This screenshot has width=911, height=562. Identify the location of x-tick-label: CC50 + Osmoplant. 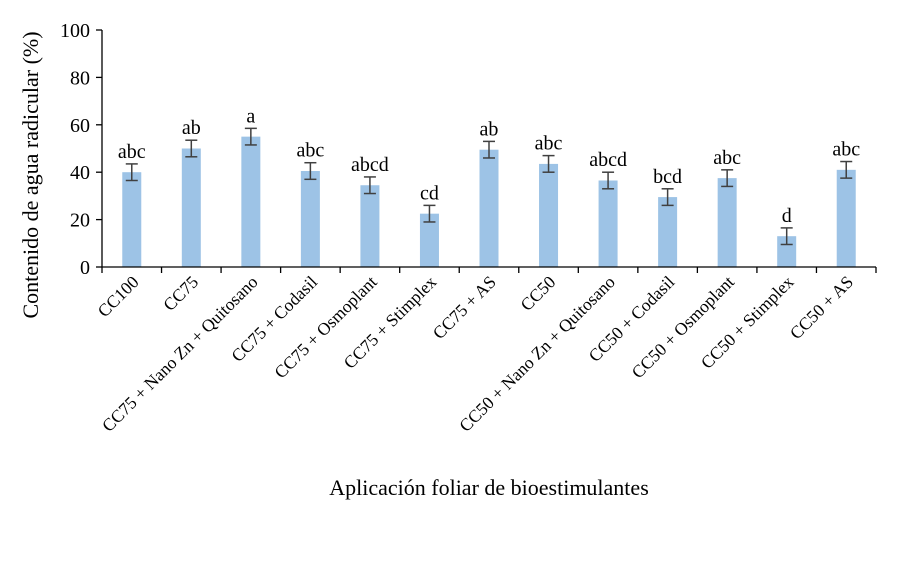
(682, 327).